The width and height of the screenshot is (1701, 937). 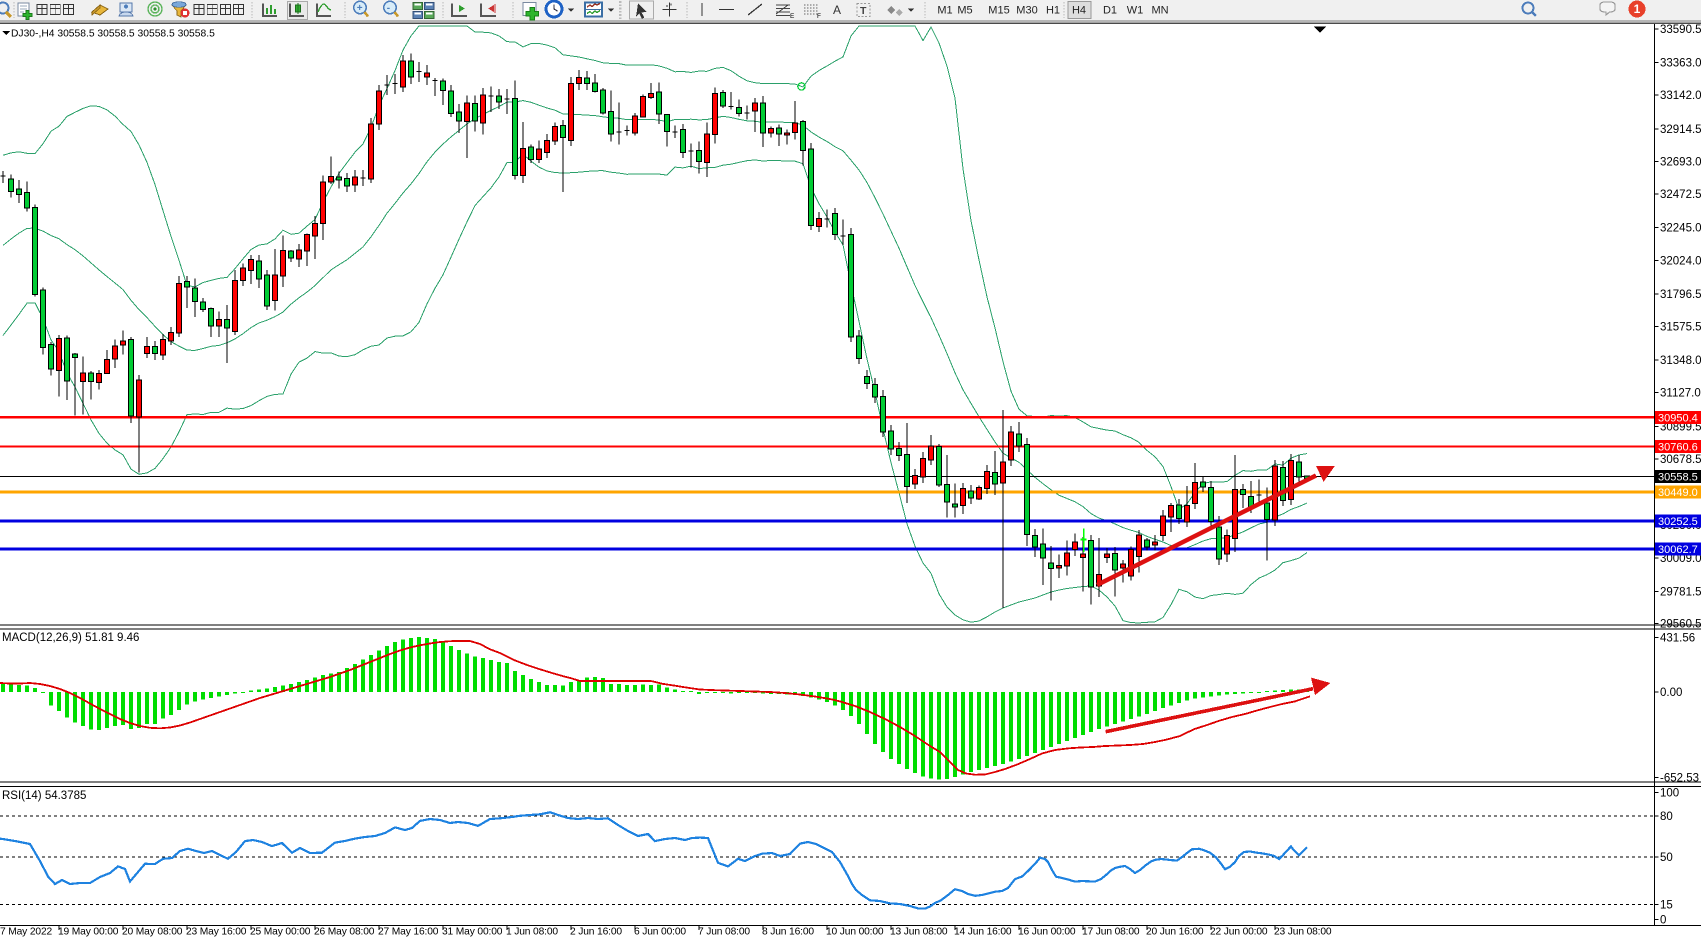 What do you see at coordinates (944, 11) in the screenshot?
I see `svg-text: M1` at bounding box center [944, 11].